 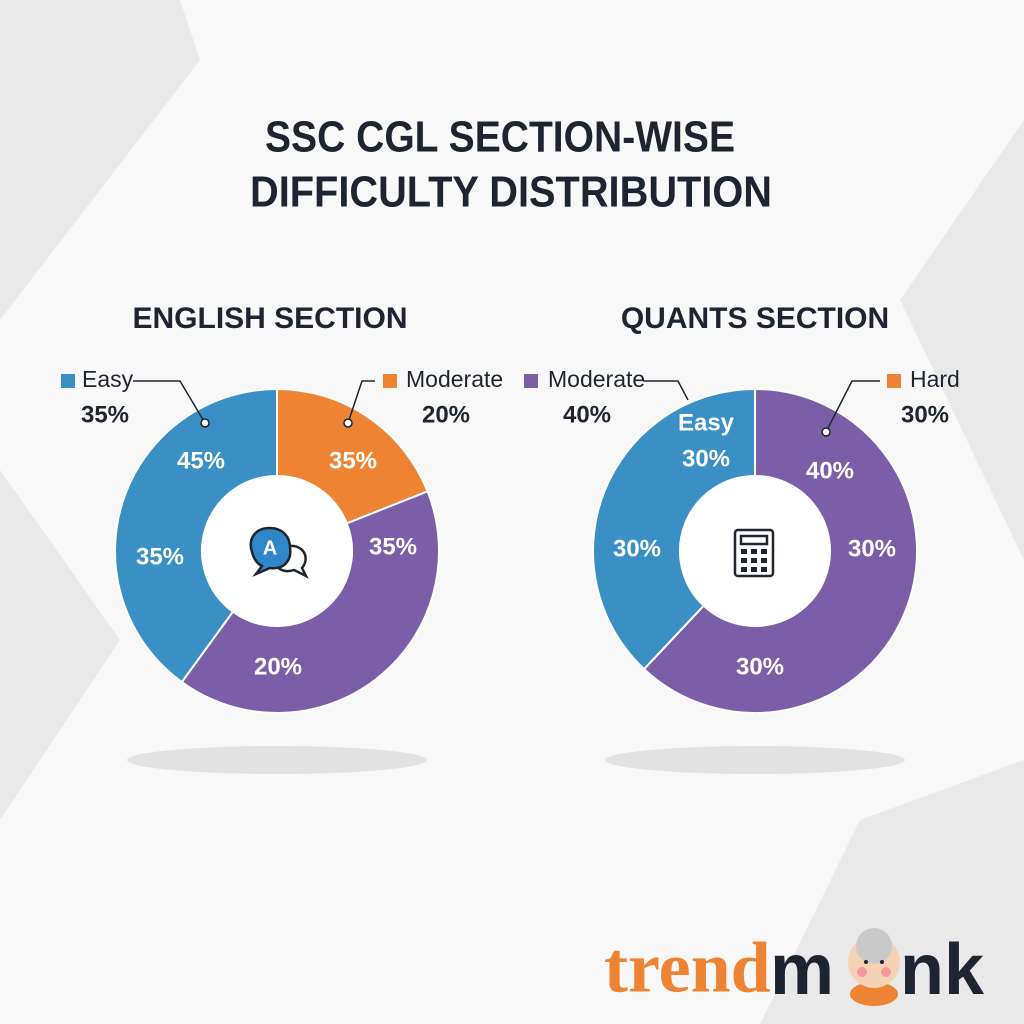 What do you see at coordinates (201, 460) in the screenshot?
I see `segment-label: 45%` at bounding box center [201, 460].